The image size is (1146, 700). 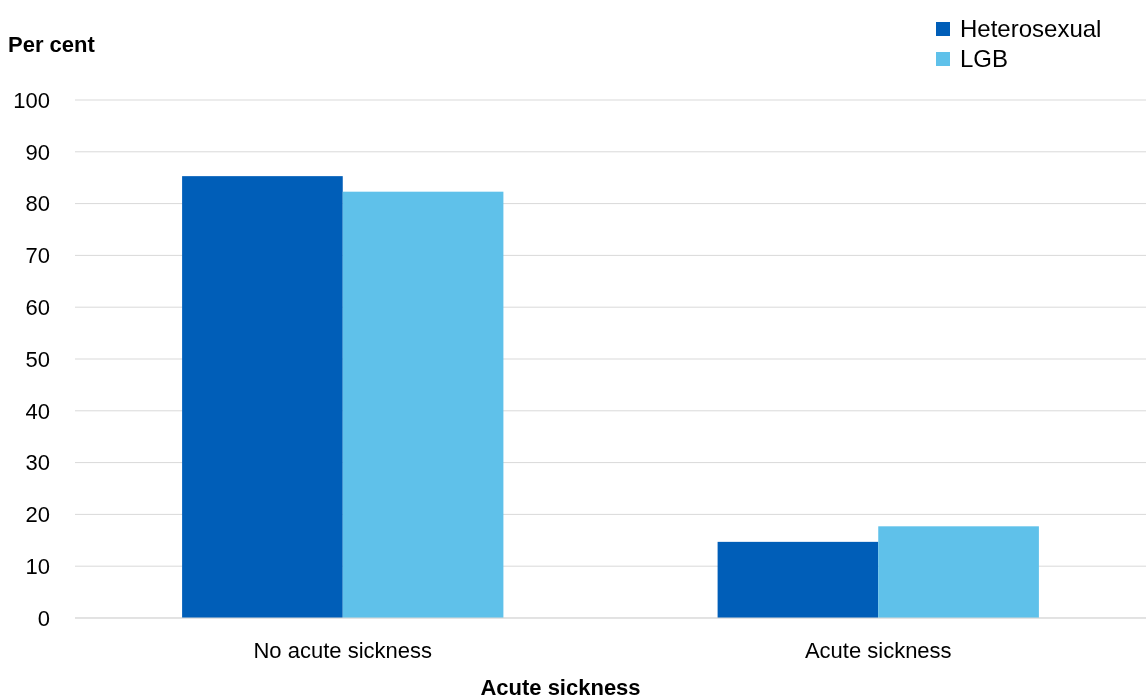 What do you see at coordinates (37, 463) in the screenshot?
I see `y-tick-label: 30` at bounding box center [37, 463].